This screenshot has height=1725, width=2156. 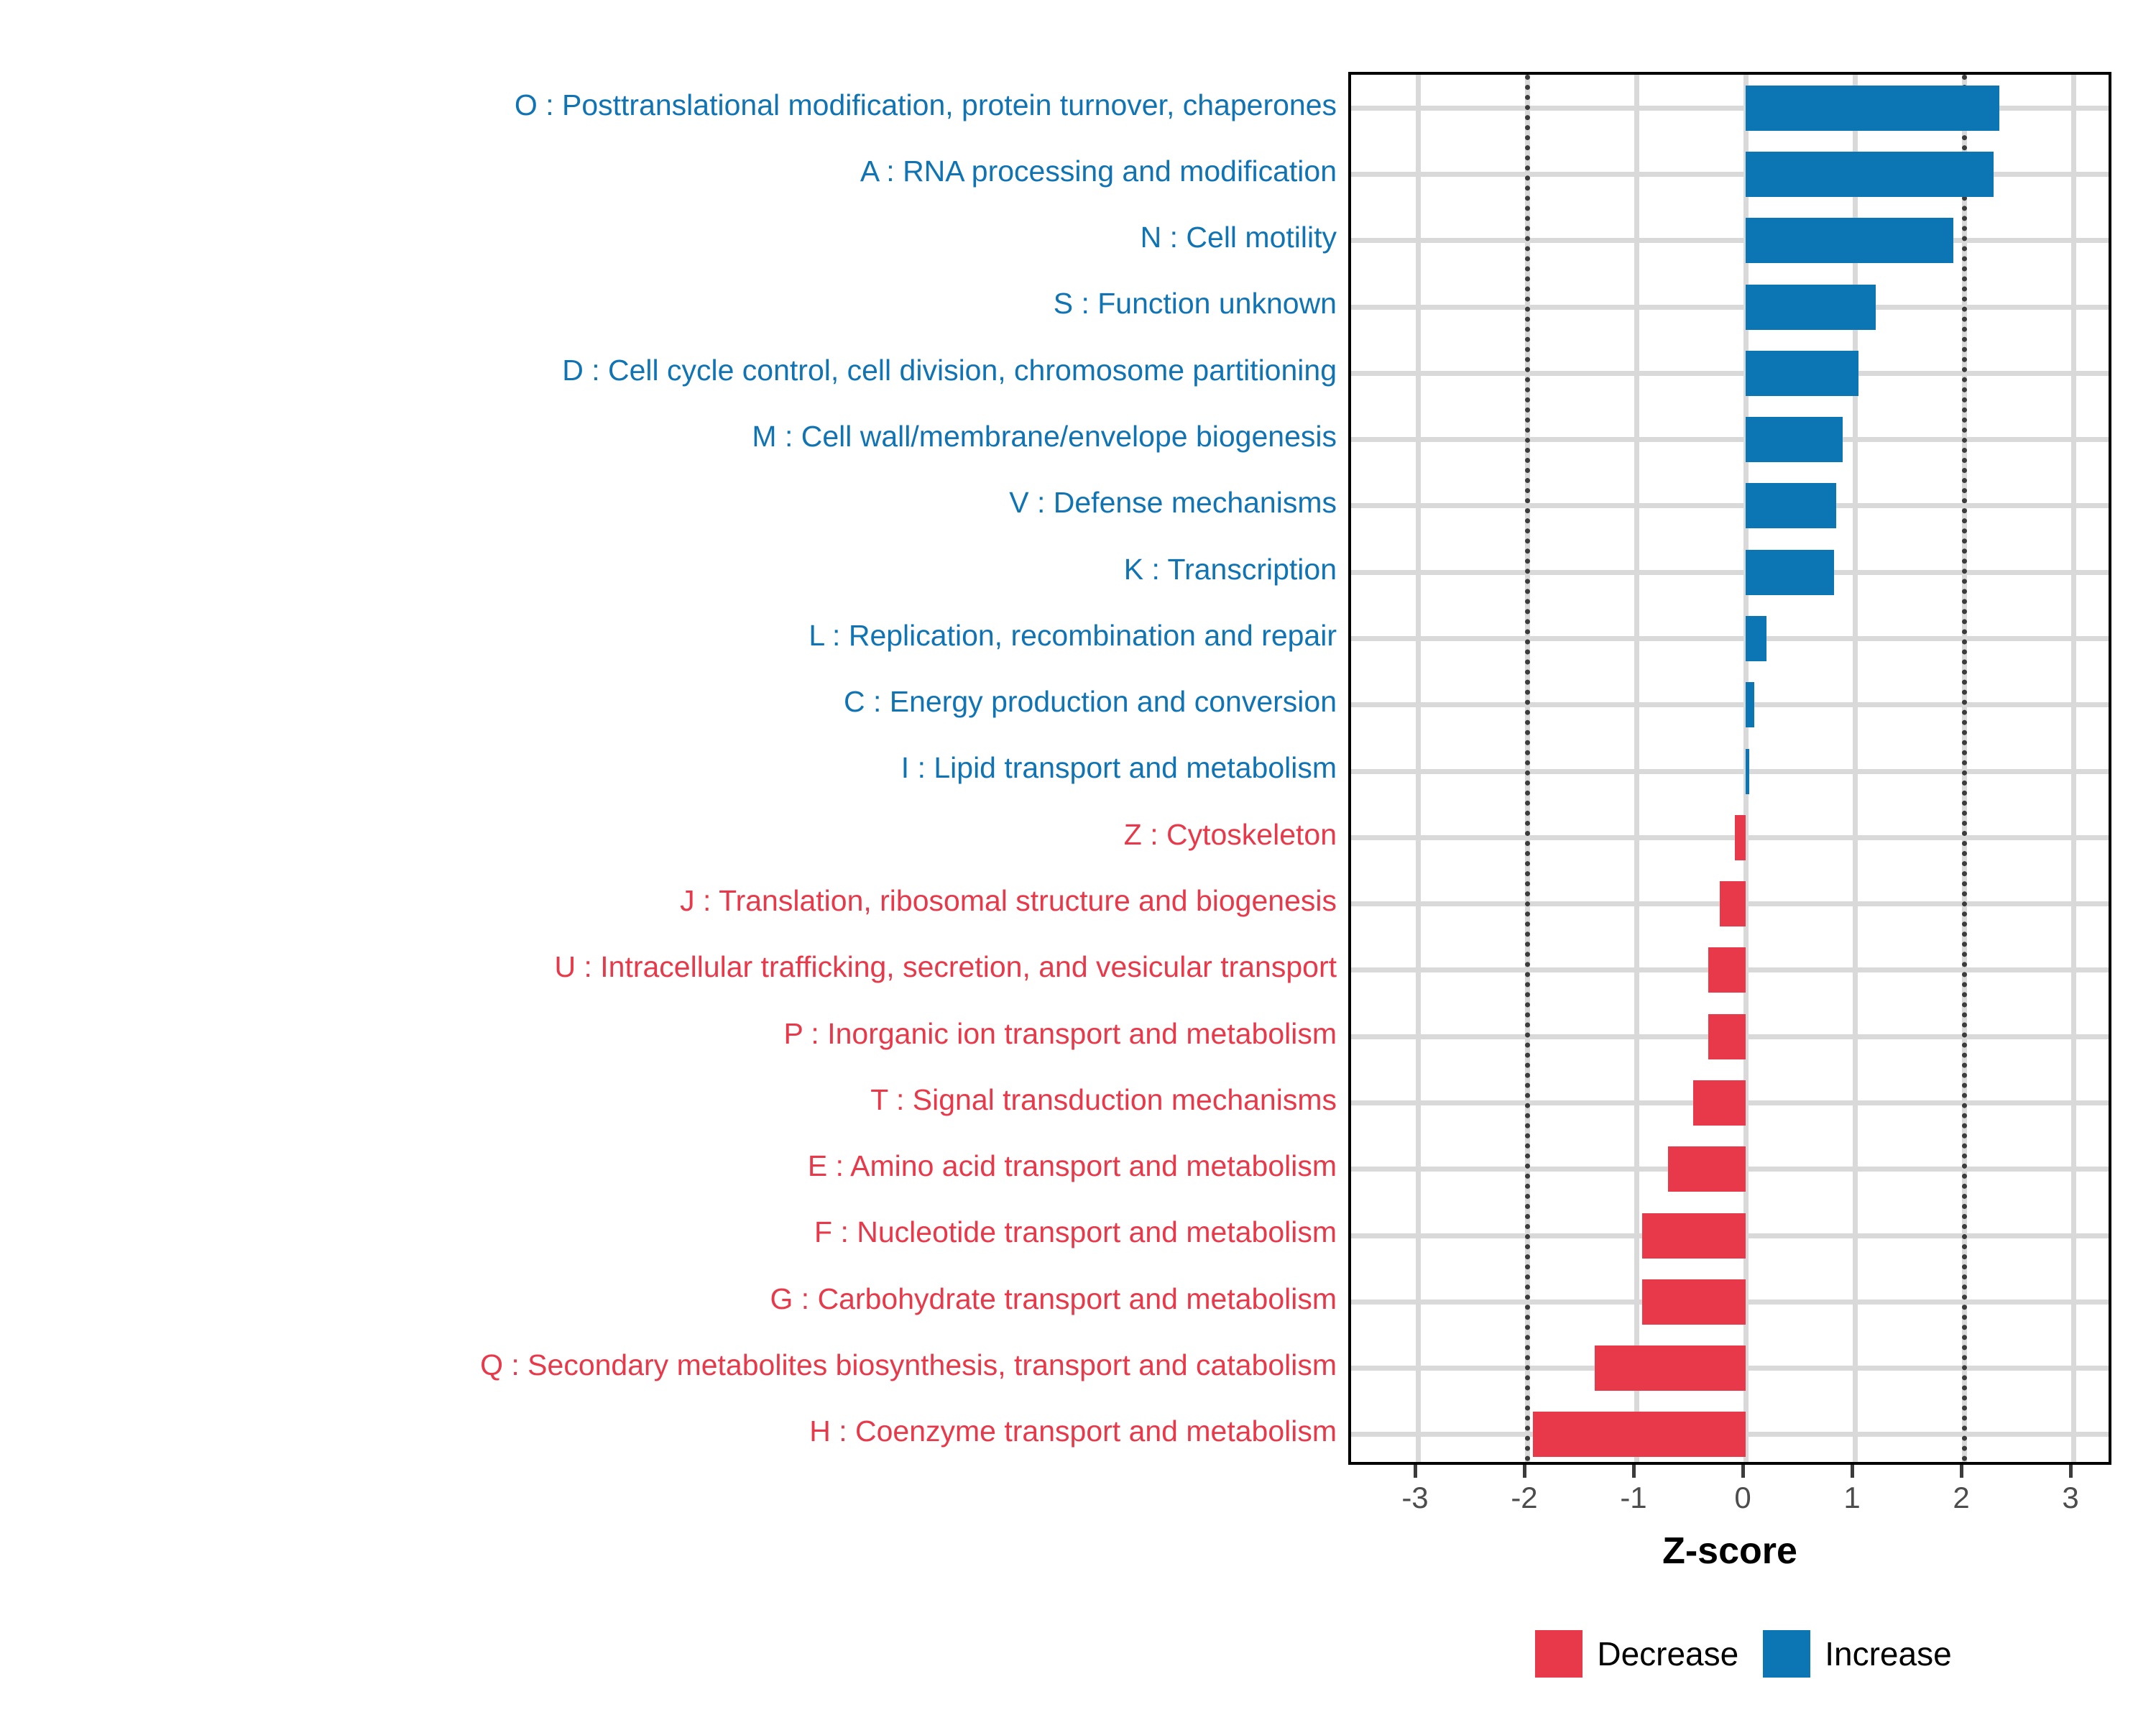 I want to click on x-tick-label: -1, so click(x=1633, y=1497).